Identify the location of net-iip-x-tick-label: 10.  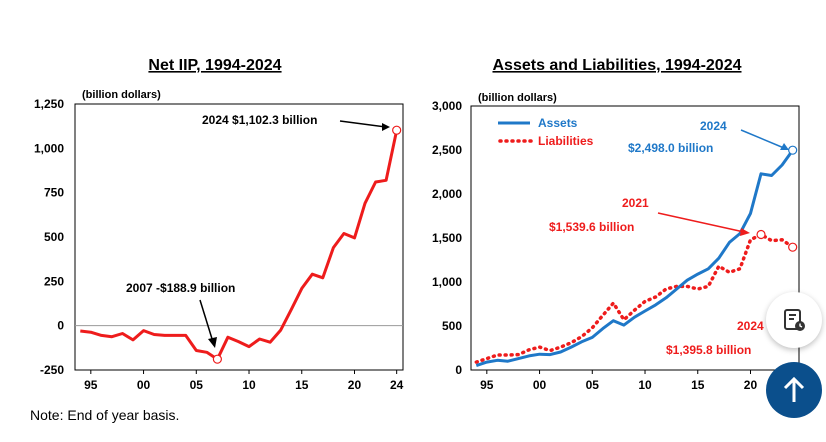
(249, 385).